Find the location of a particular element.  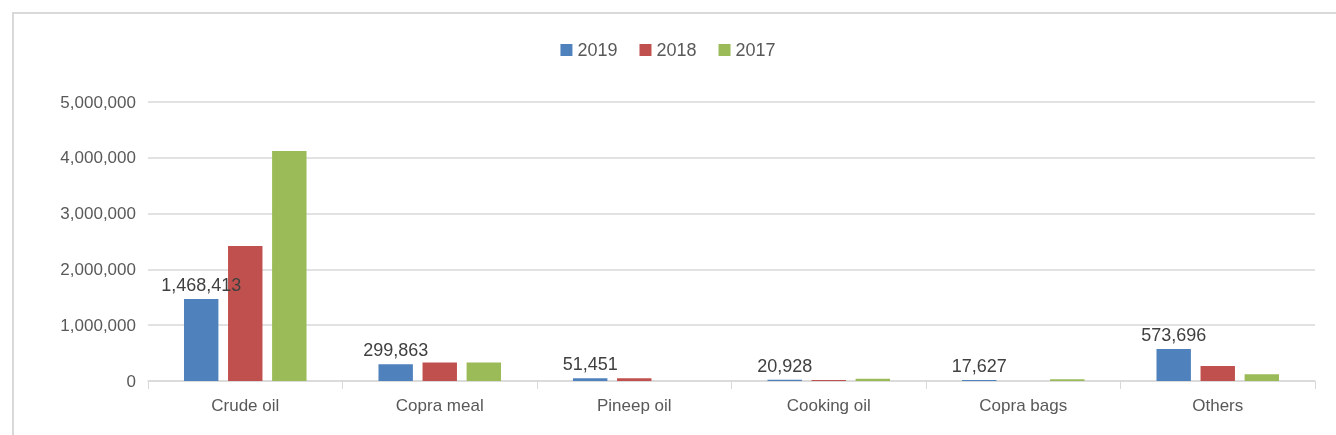

data-label: 17,627 is located at coordinates (979, 366).